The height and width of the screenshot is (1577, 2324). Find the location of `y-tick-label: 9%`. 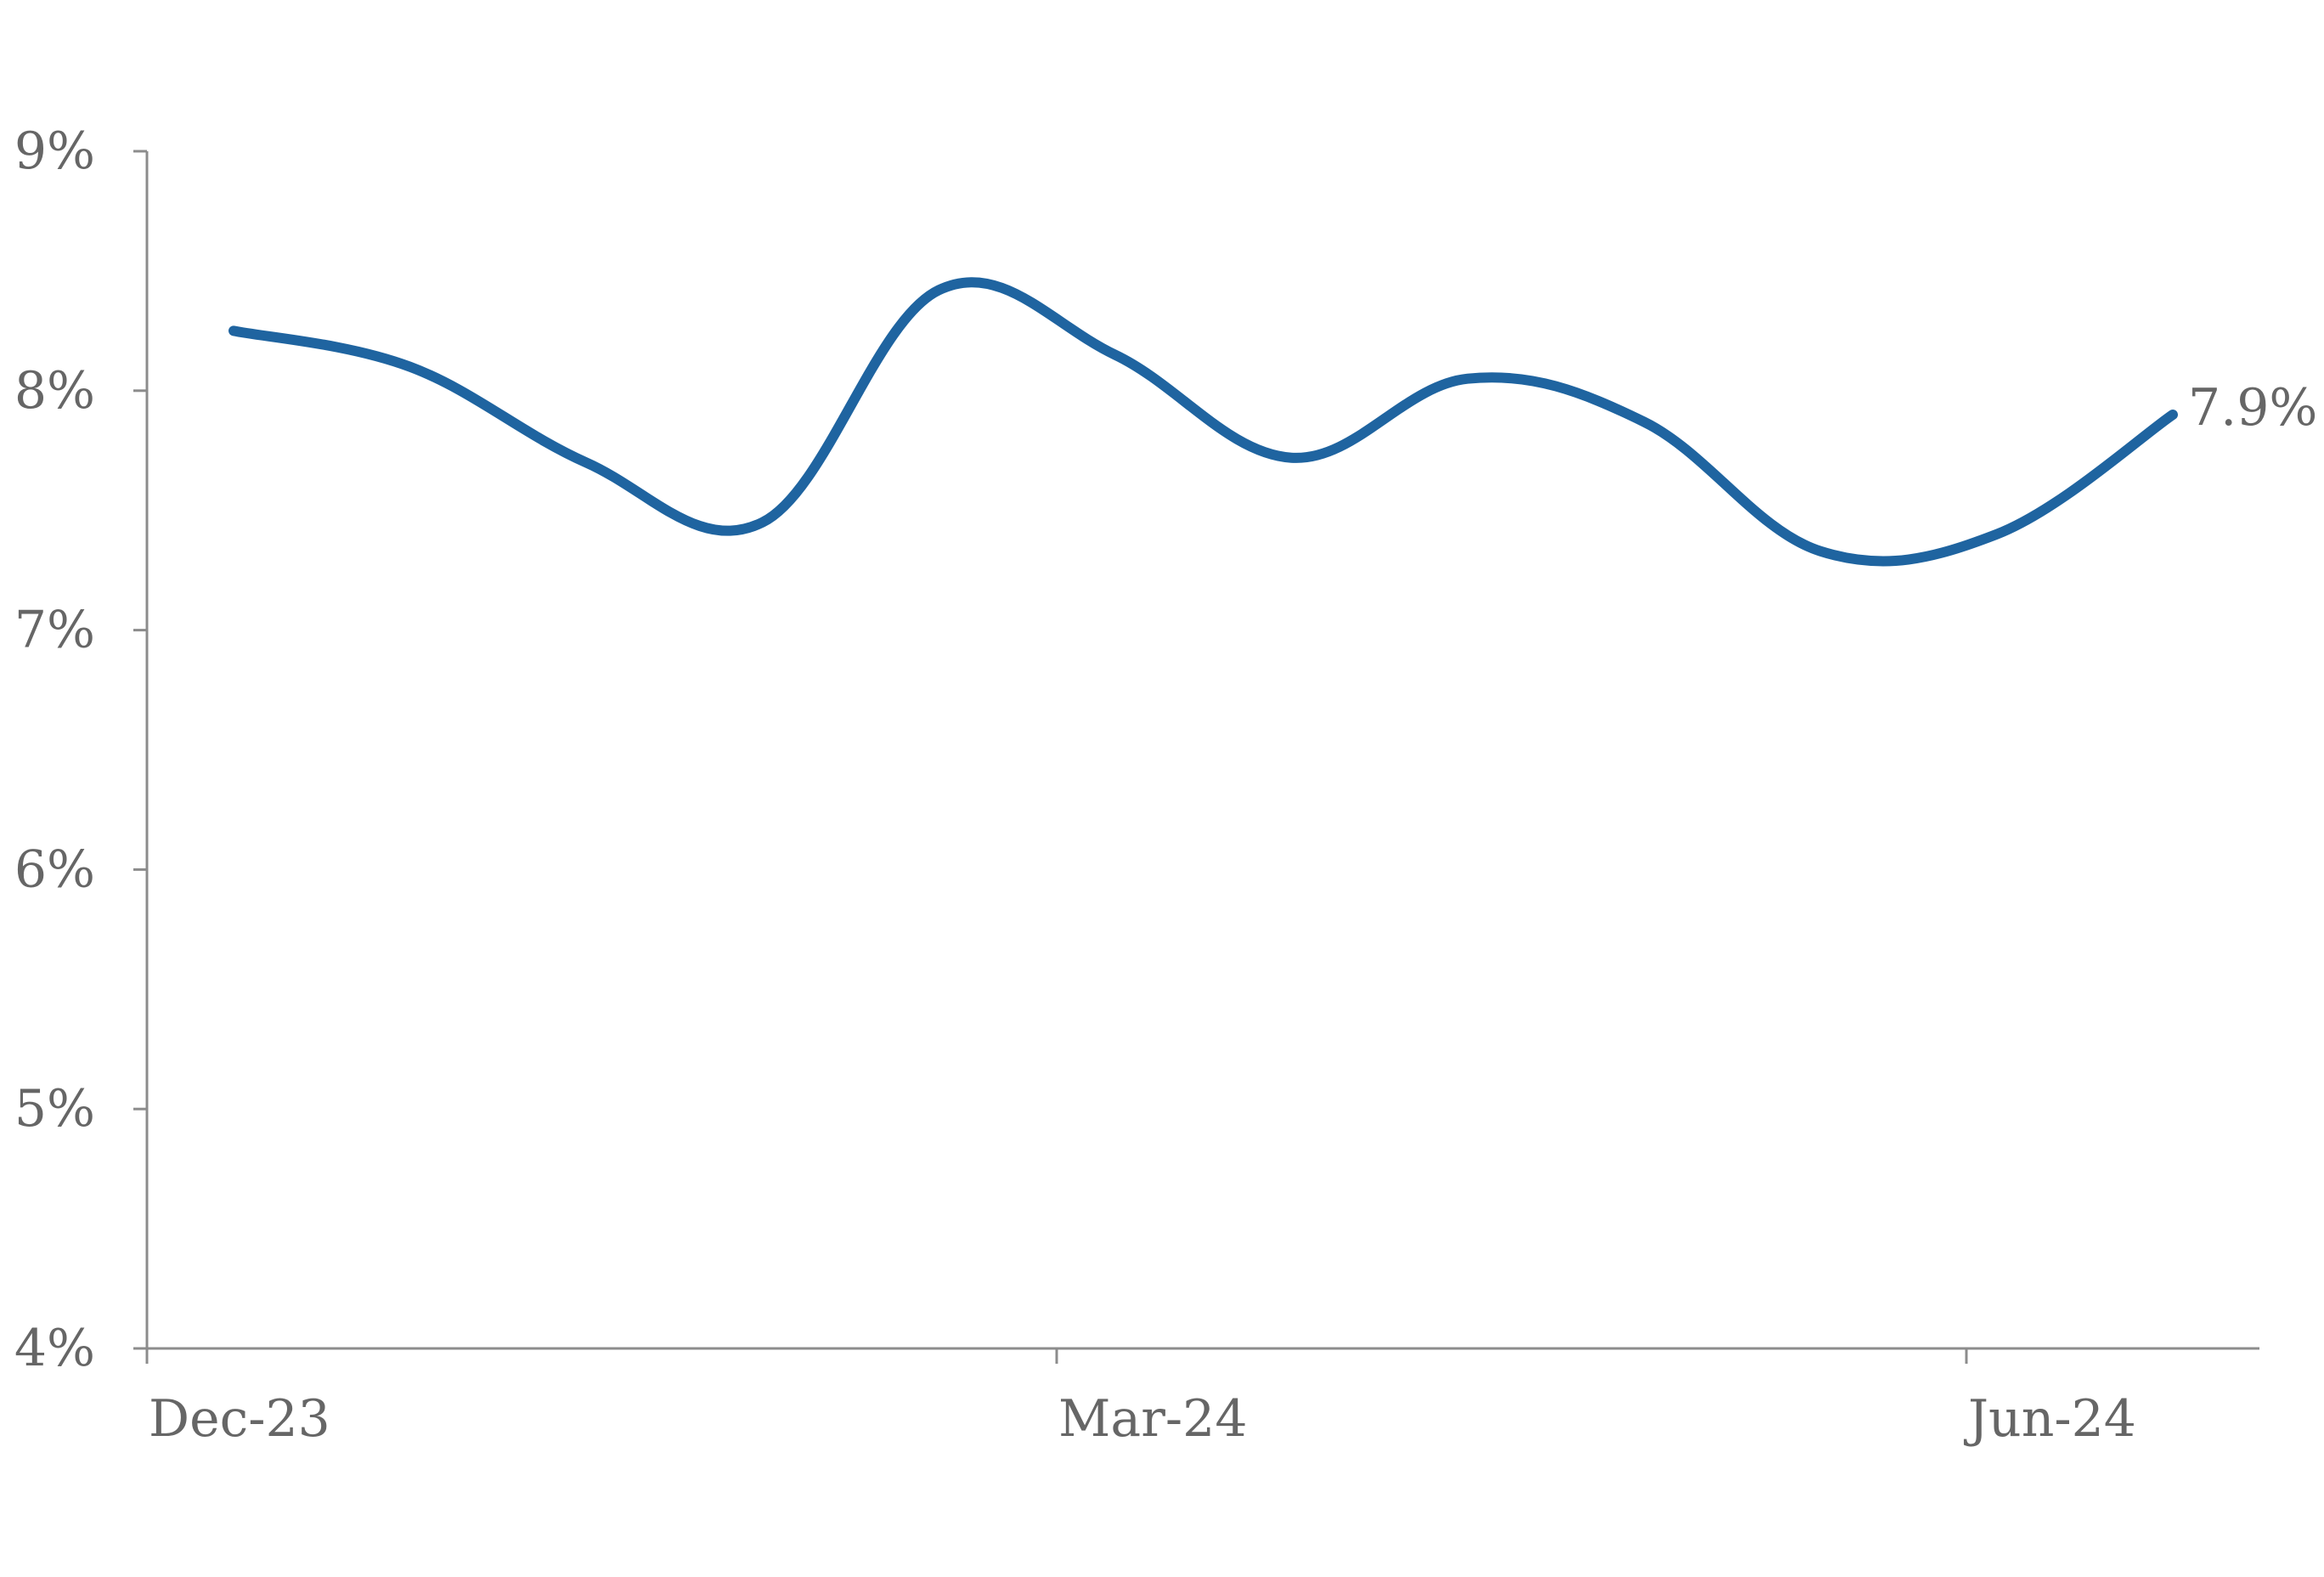

y-tick-label: 9% is located at coordinates (55, 151).